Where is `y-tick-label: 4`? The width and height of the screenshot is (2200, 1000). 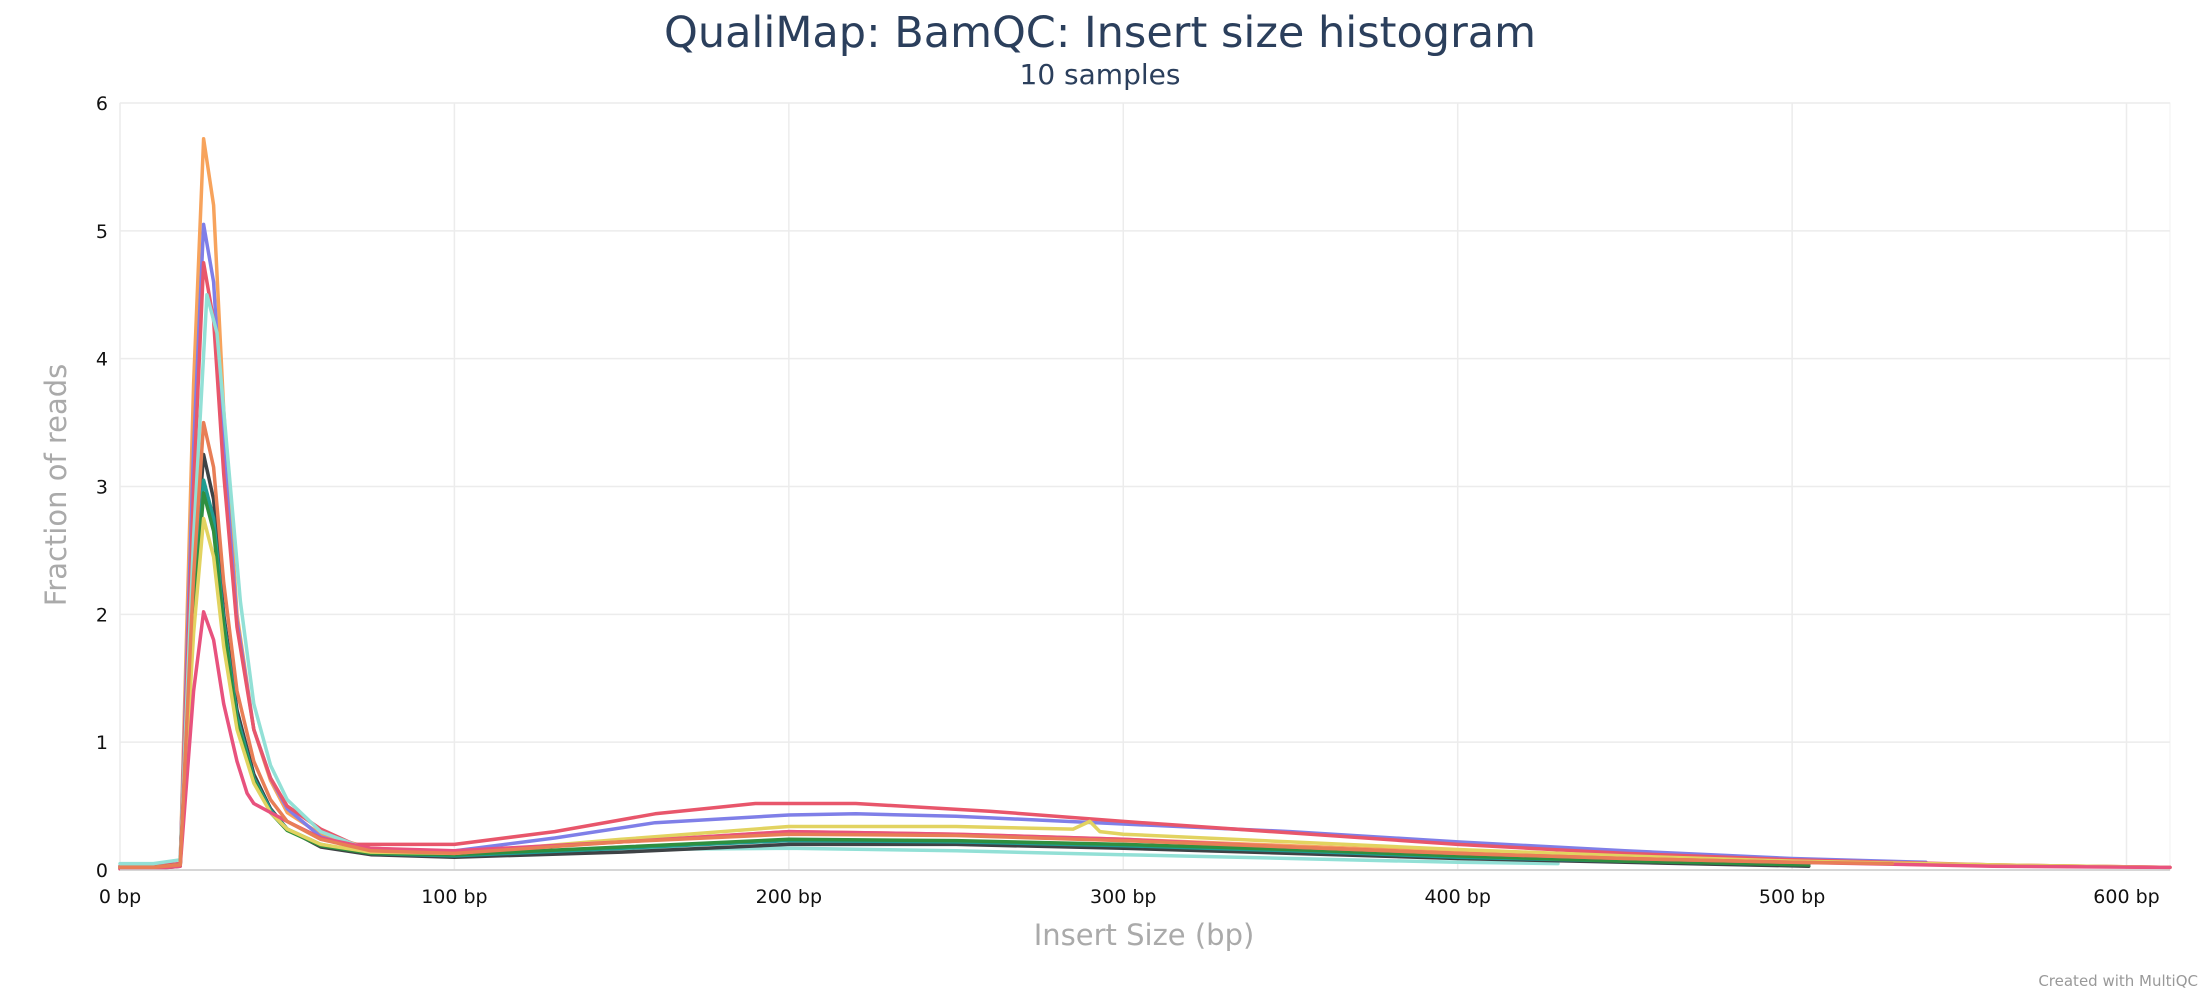
y-tick-label: 4 is located at coordinates (102, 360).